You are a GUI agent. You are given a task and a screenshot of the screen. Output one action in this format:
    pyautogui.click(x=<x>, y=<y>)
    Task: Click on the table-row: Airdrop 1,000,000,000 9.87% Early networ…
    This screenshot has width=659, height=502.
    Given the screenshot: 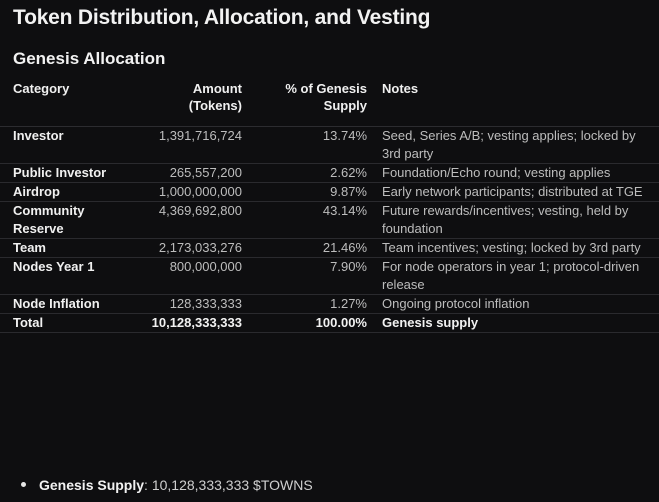 What is the action you would take?
    pyautogui.click(x=329, y=192)
    